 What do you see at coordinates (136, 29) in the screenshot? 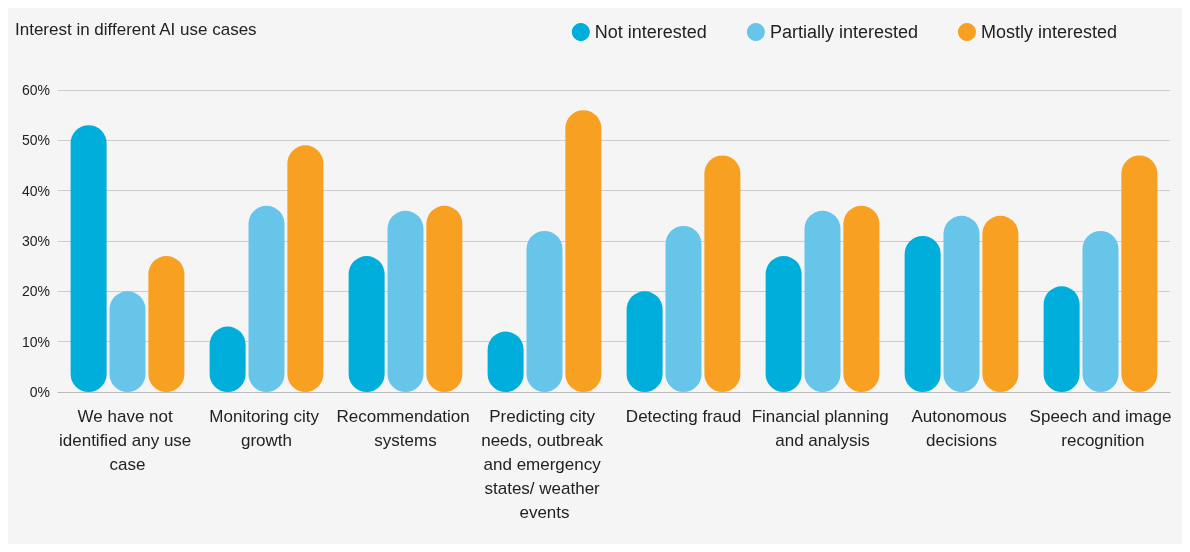
I see `chart-title: Interest in different AI use cases` at bounding box center [136, 29].